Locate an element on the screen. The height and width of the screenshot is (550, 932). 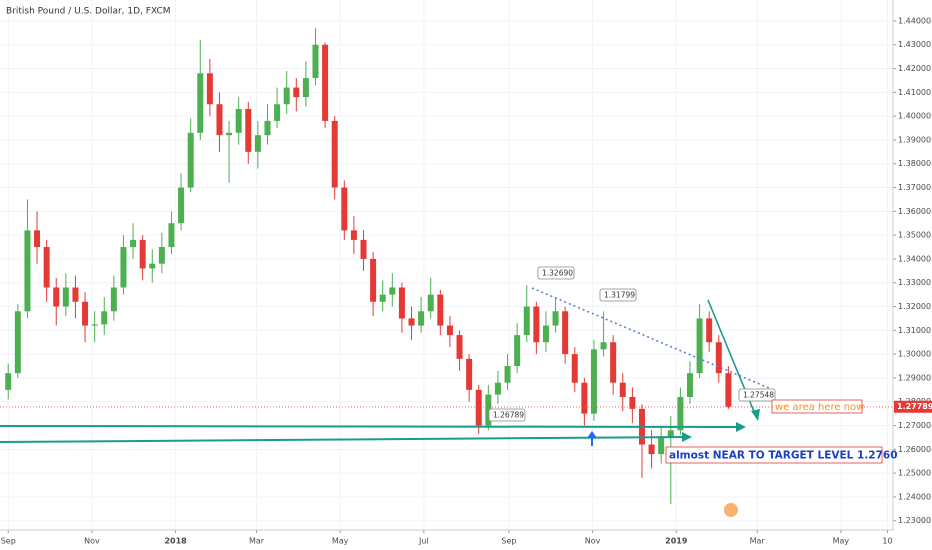
y-tick-label: 1.43000 is located at coordinates (914, 44).